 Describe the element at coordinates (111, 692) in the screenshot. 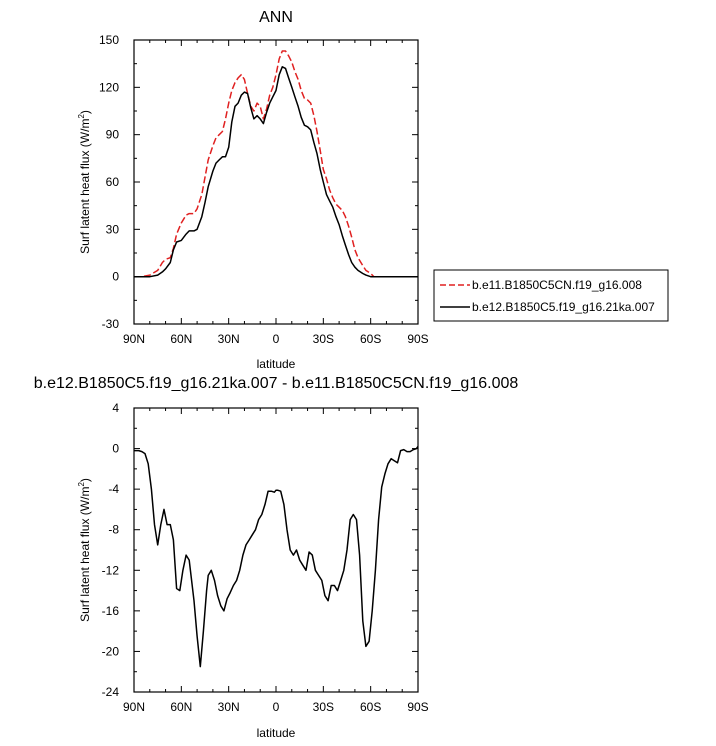

I see `y-tick-label: -24` at that location.